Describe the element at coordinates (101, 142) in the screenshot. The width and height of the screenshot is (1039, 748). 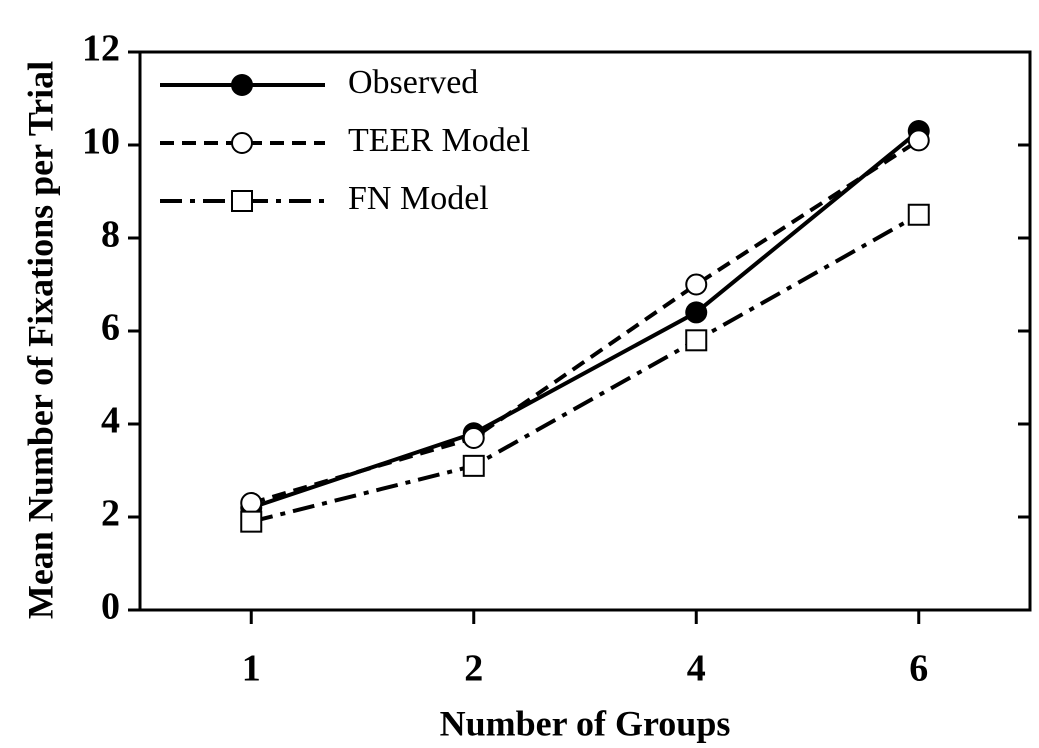
I see `y-tick-label: 10` at that location.